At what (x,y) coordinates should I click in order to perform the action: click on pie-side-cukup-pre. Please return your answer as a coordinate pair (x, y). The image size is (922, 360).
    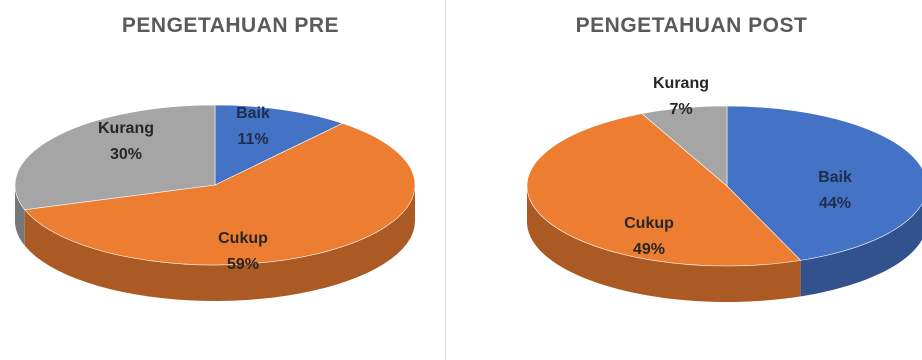
    Looking at the image, I should click on (219, 243).